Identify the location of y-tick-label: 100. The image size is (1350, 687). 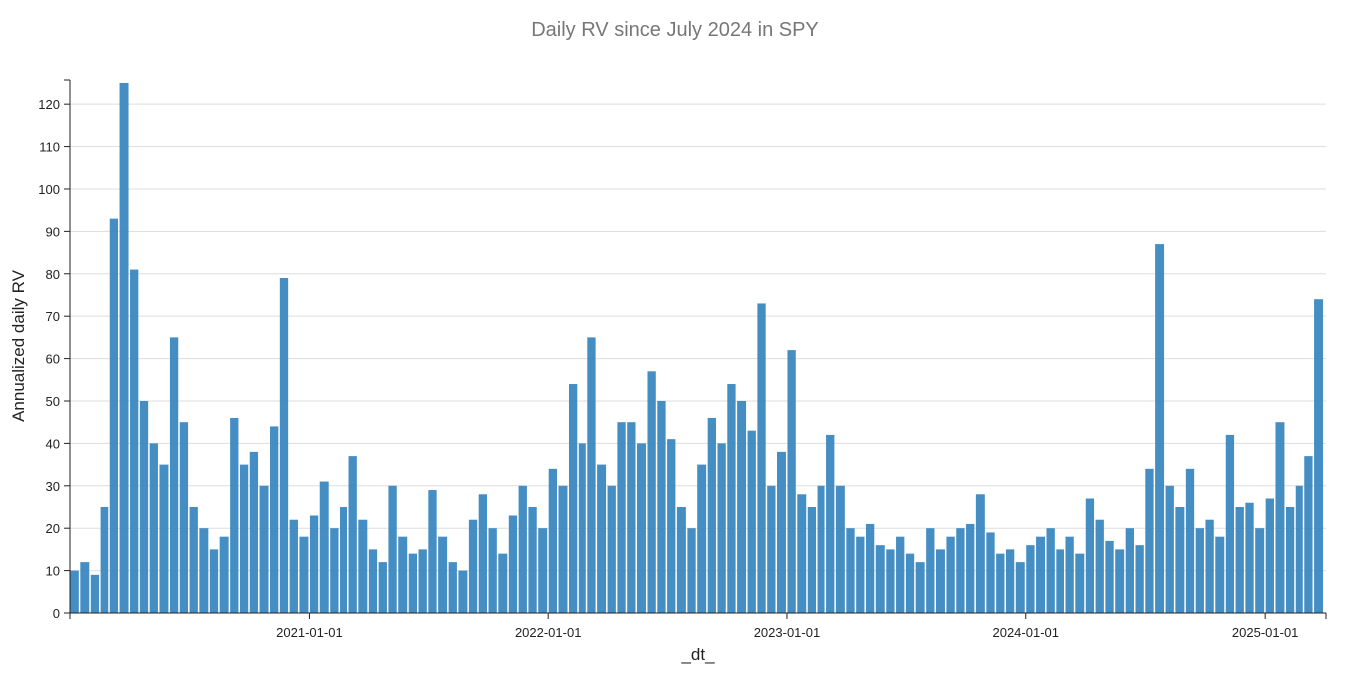
(49, 189).